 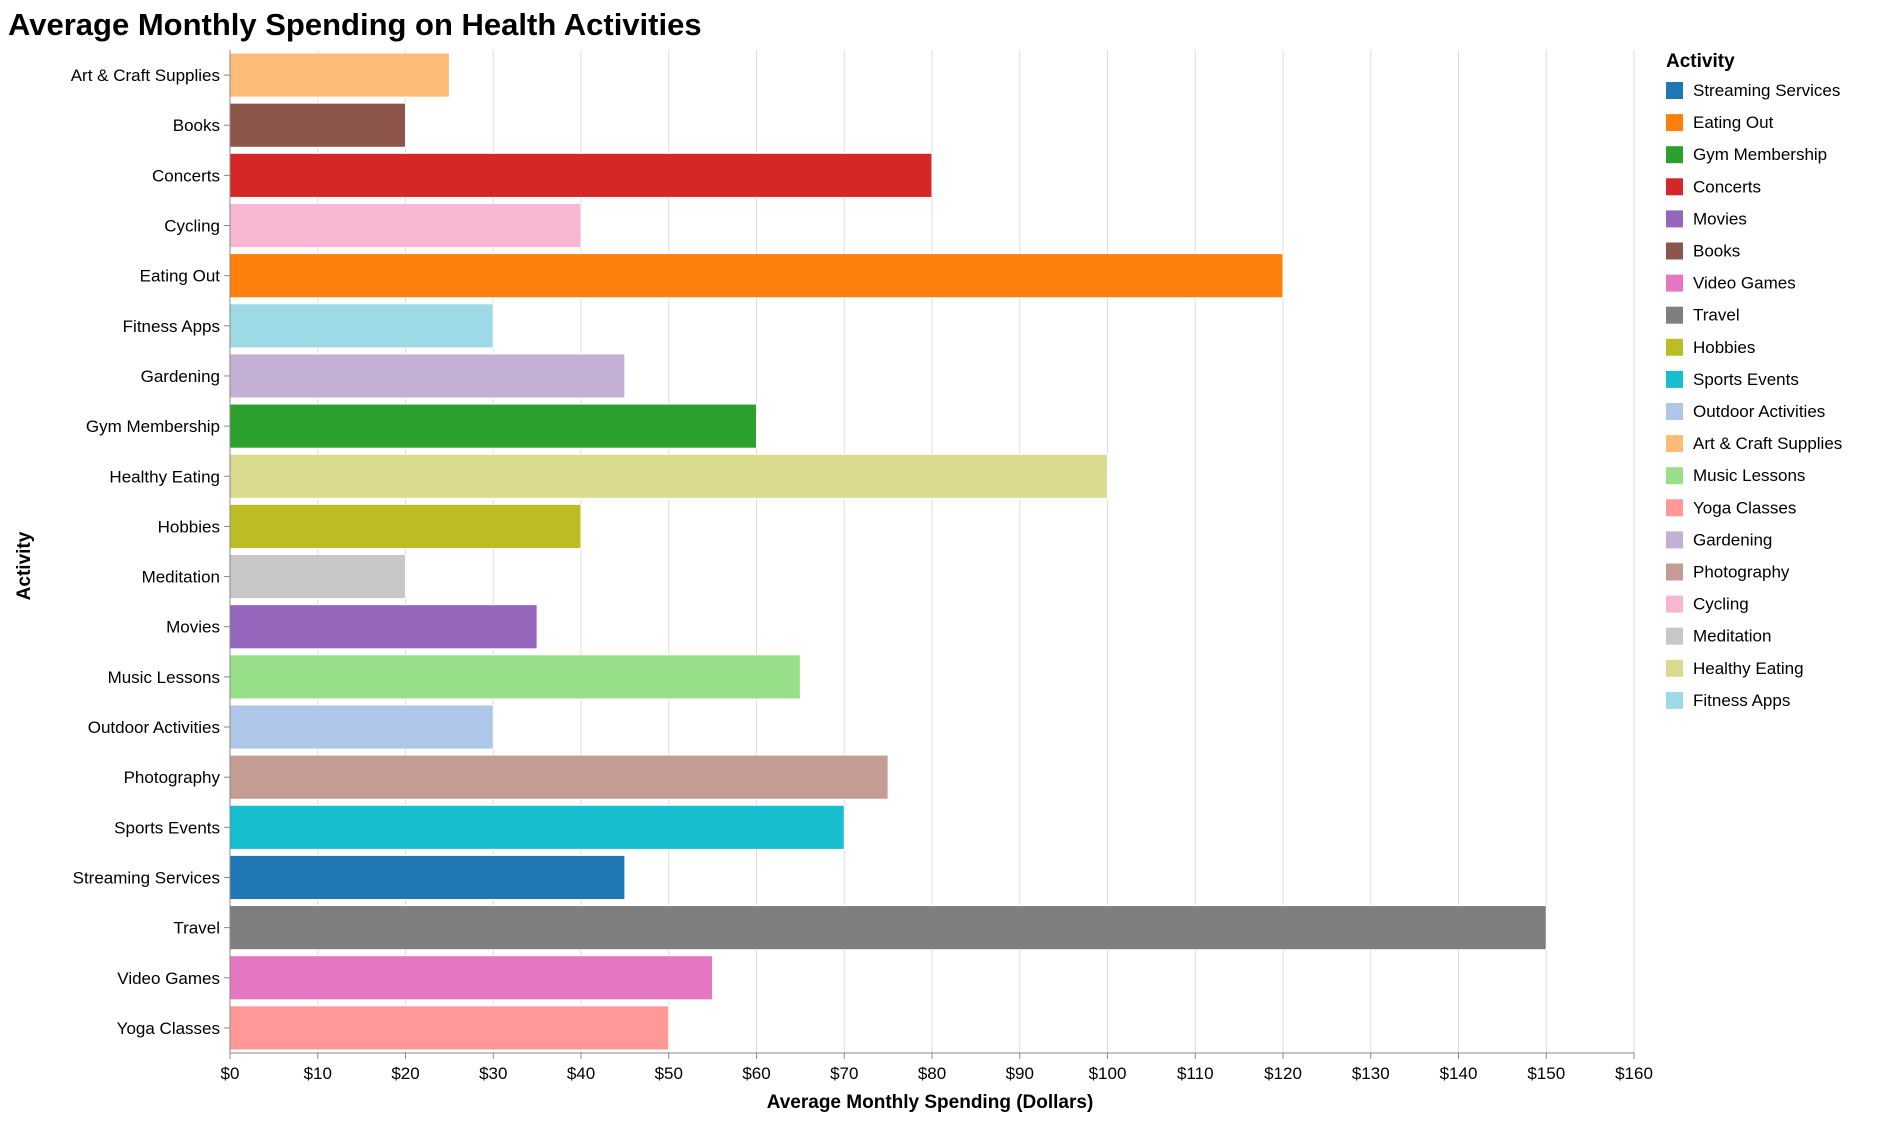 I want to click on legend-label: Cycling, so click(x=1721, y=604).